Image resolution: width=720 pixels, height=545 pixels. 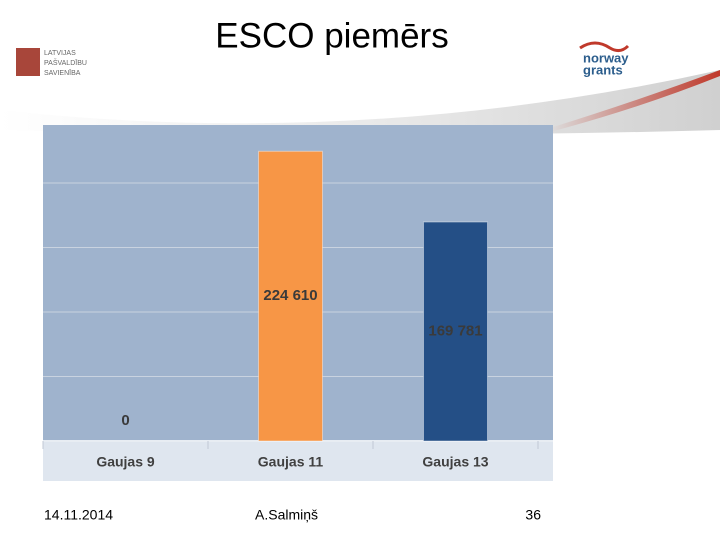 I want to click on header-swoosh, so click(x=360, y=102).